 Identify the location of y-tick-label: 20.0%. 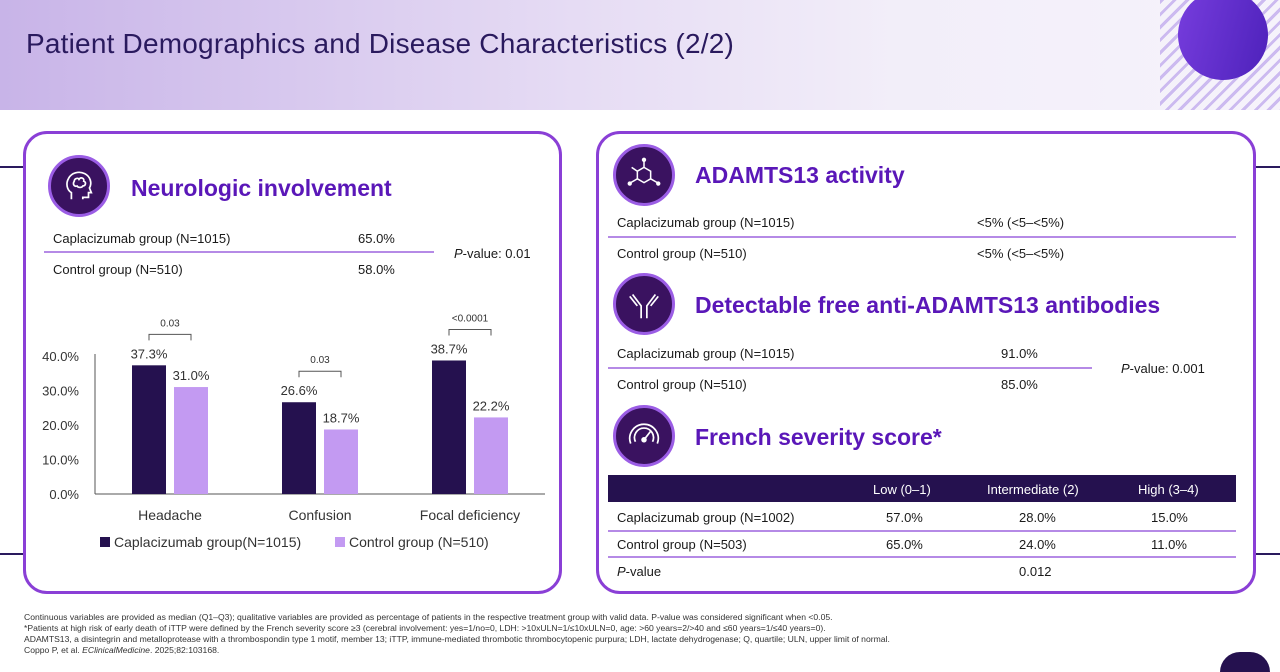
(60, 425).